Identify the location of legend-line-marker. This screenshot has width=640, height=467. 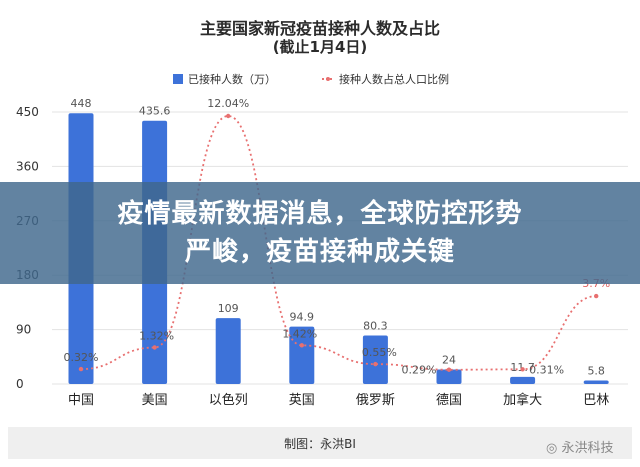
(328, 79).